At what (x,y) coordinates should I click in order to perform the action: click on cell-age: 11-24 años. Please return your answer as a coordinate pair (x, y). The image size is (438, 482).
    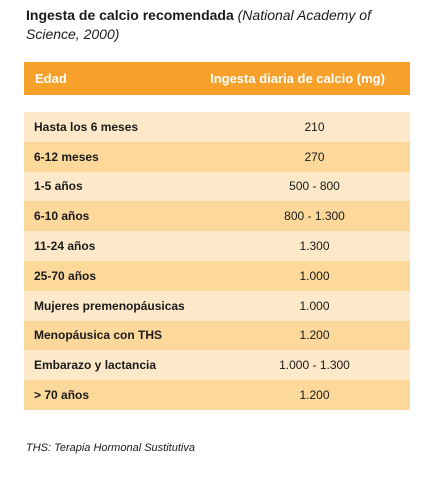
    Looking at the image, I should click on (65, 246).